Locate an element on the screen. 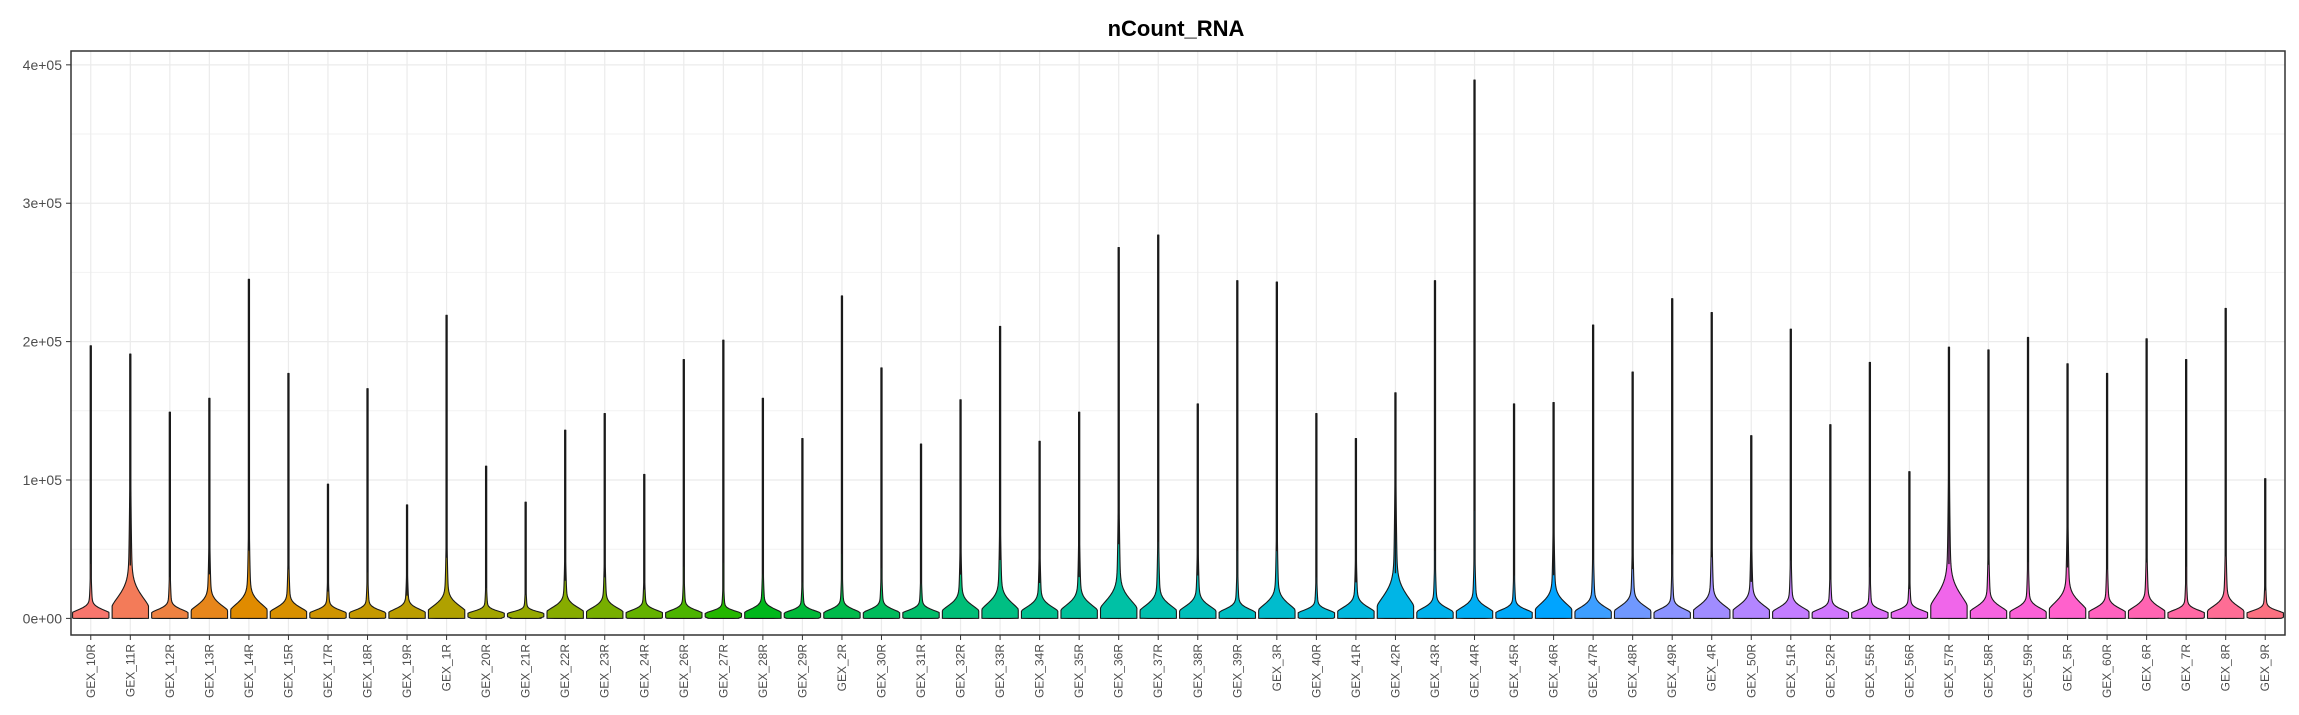  x-tick-label: GEX_48R is located at coordinates (1633, 671).